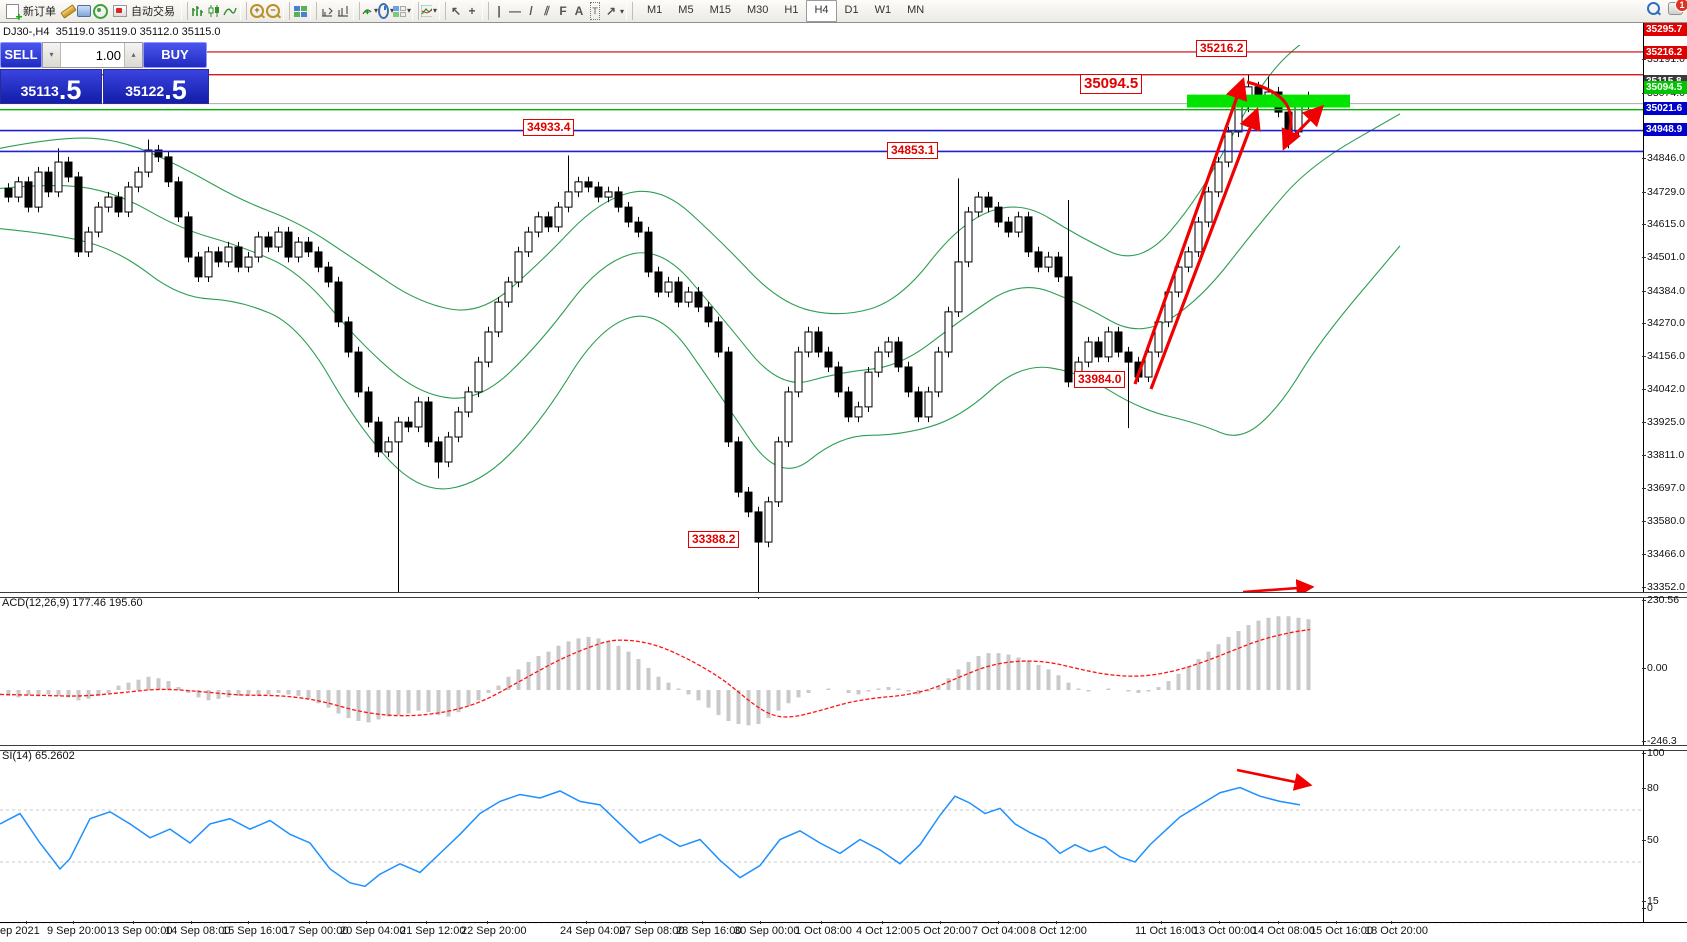 This screenshot has width=1687, height=942. What do you see at coordinates (547, 11) in the screenshot?
I see `channel-tool-icon: ⫽` at bounding box center [547, 11].